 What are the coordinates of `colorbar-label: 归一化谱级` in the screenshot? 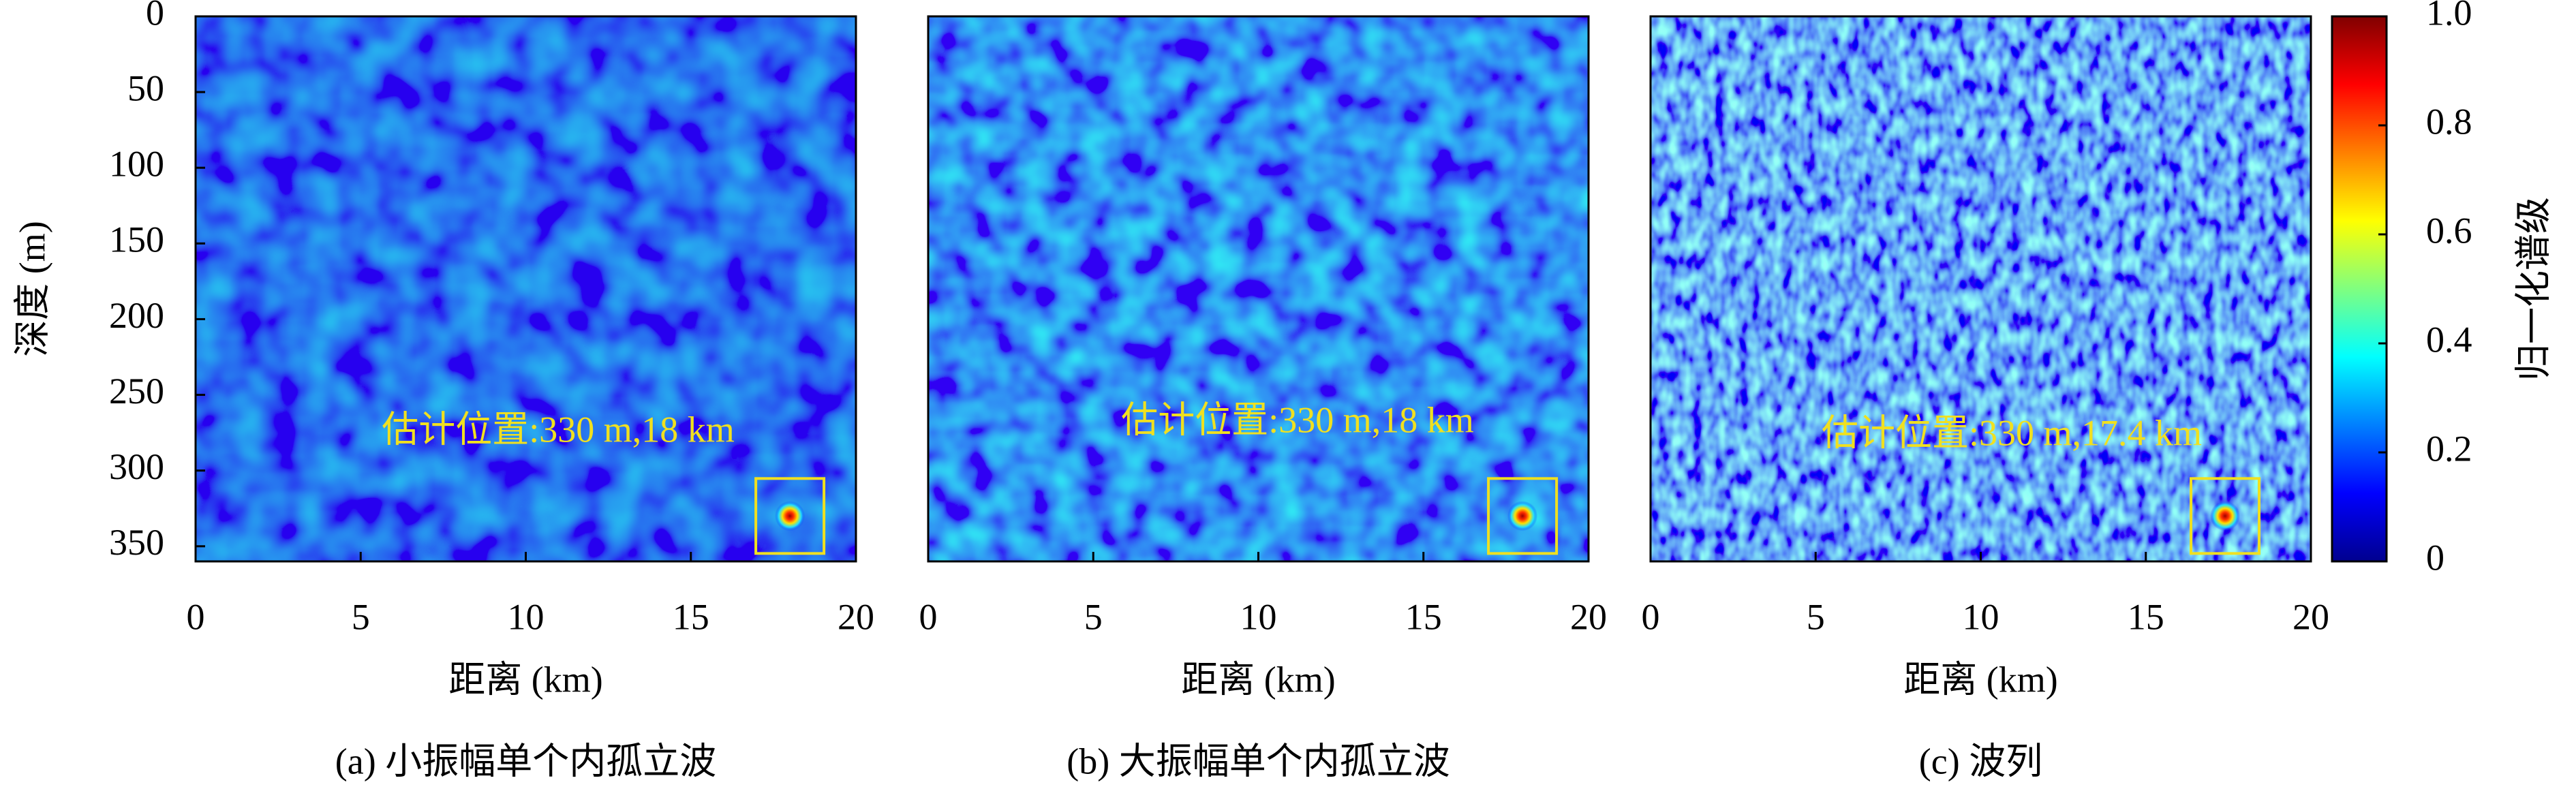 It's located at (2533, 289).